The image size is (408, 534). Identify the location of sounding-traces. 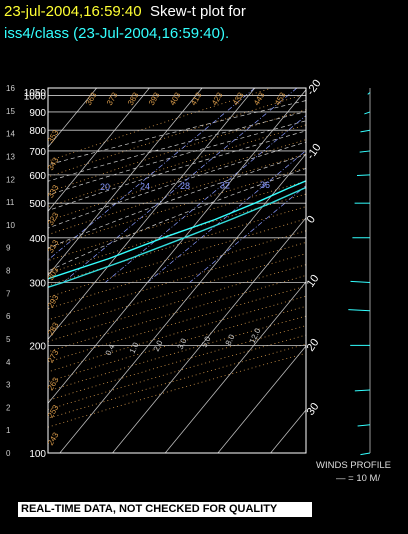
(177, 234).